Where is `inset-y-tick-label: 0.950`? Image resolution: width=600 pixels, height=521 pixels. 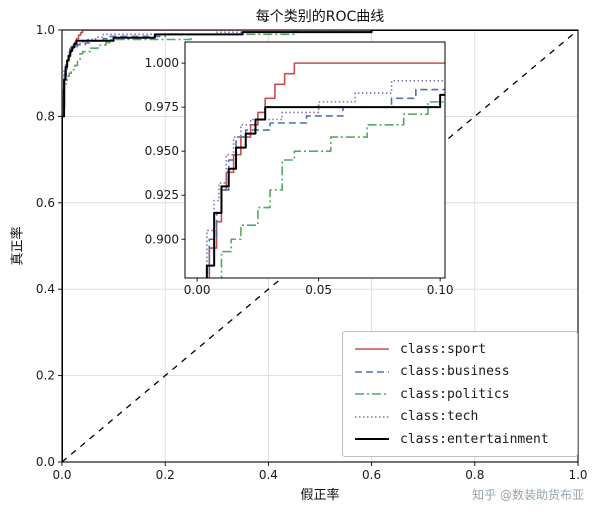 inset-y-tick-label: 0.950 is located at coordinates (162, 151).